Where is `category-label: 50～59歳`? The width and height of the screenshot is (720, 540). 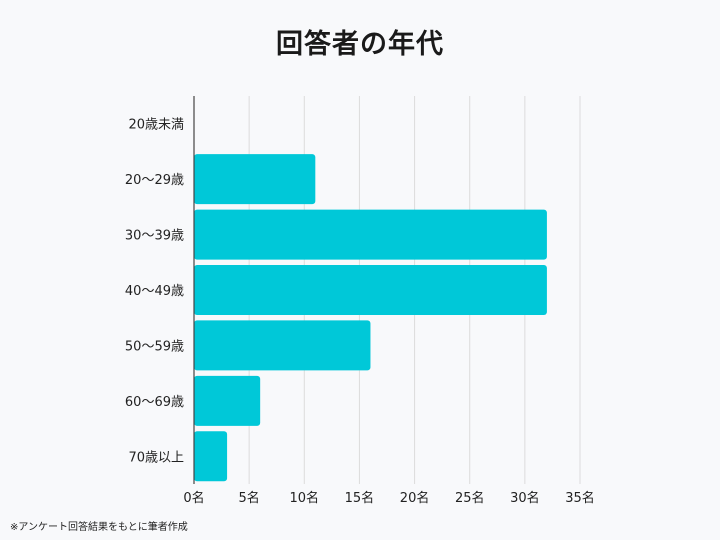 category-label: 50～59歳 is located at coordinates (154, 346).